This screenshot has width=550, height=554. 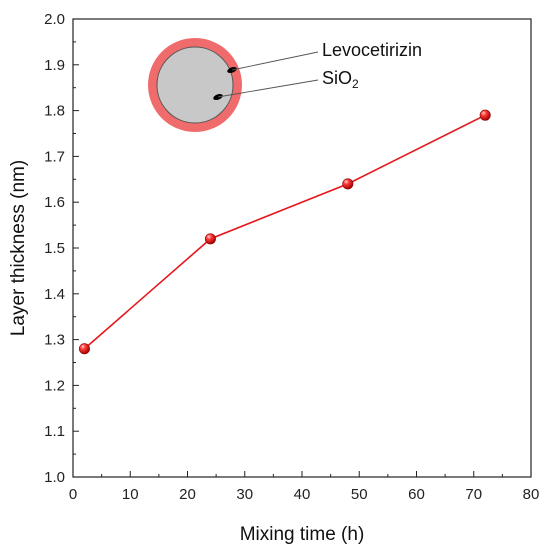 I want to click on x-tick-label: 70, so click(x=473, y=494).